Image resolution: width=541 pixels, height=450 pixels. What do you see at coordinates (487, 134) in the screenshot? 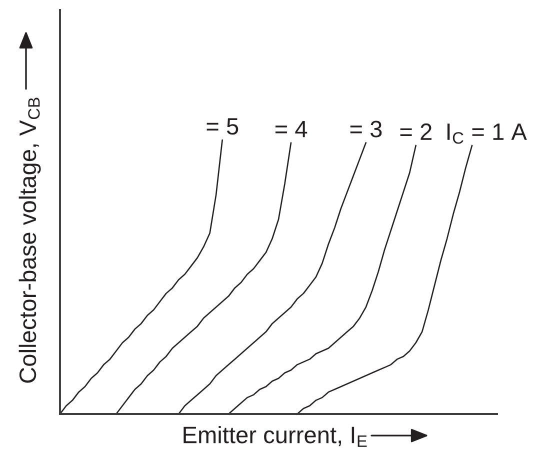
I see `series-label: I$_{C}$ = 1 A` at bounding box center [487, 134].